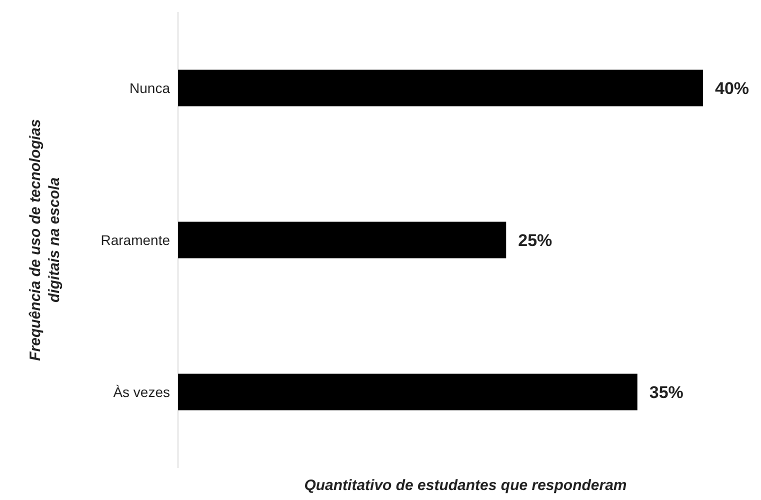 This screenshot has height=500, width=761. I want to click on data-label: 40%, so click(732, 88).